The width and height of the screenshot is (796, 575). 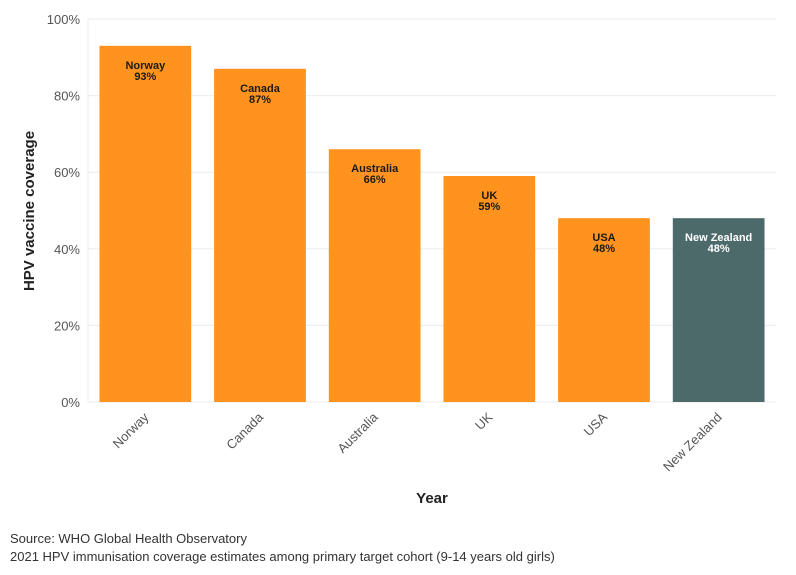 I want to click on bar-uk, so click(x=489, y=289).